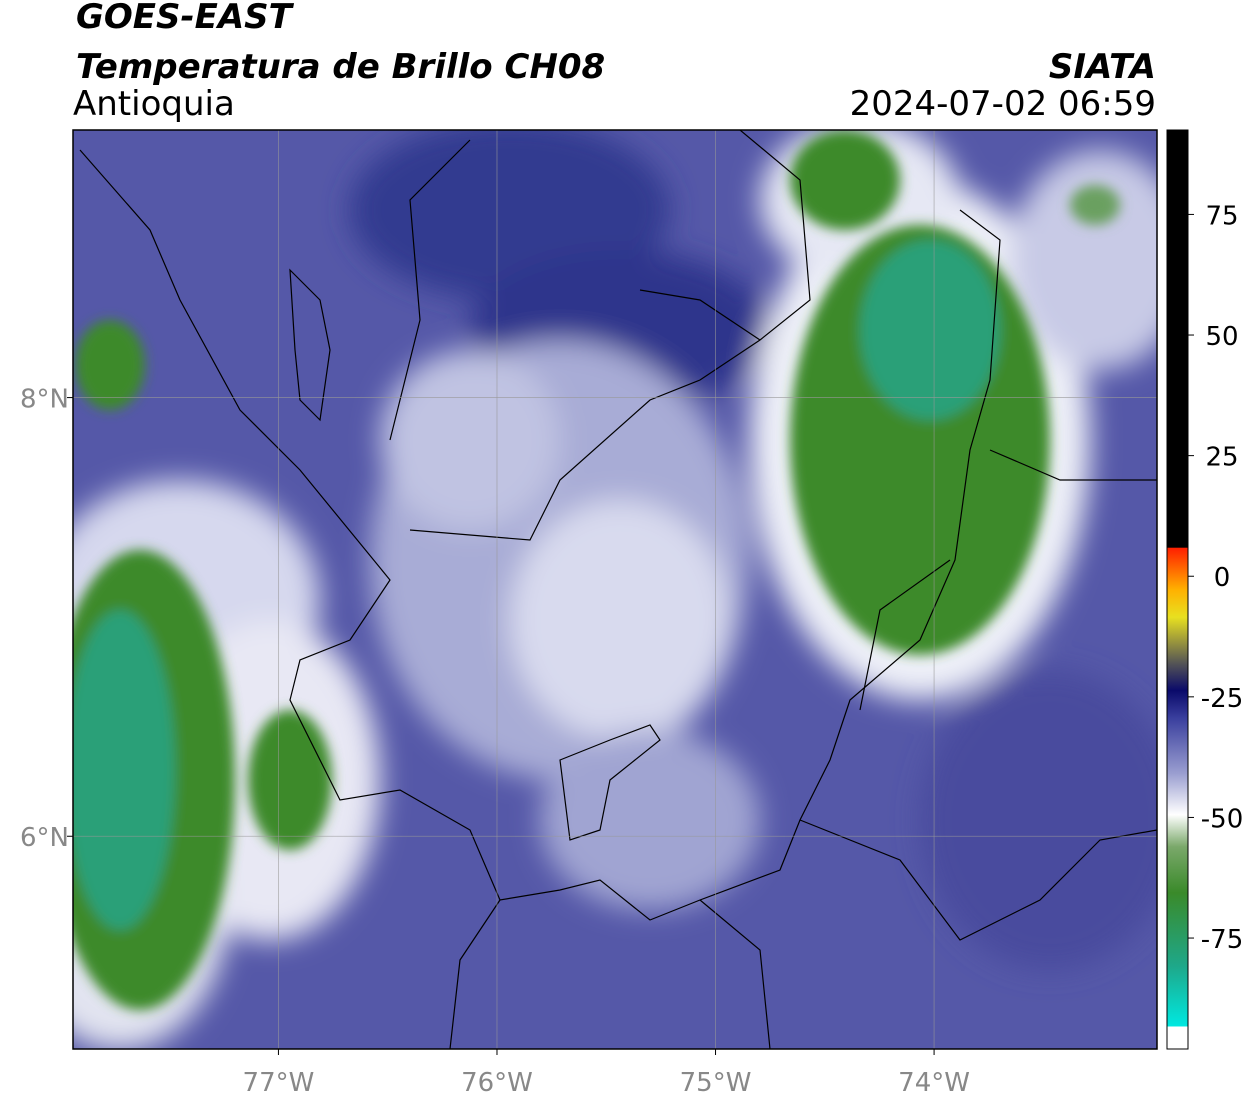  I want to click on colorbar-tick-label: -75, so click(1222, 940).